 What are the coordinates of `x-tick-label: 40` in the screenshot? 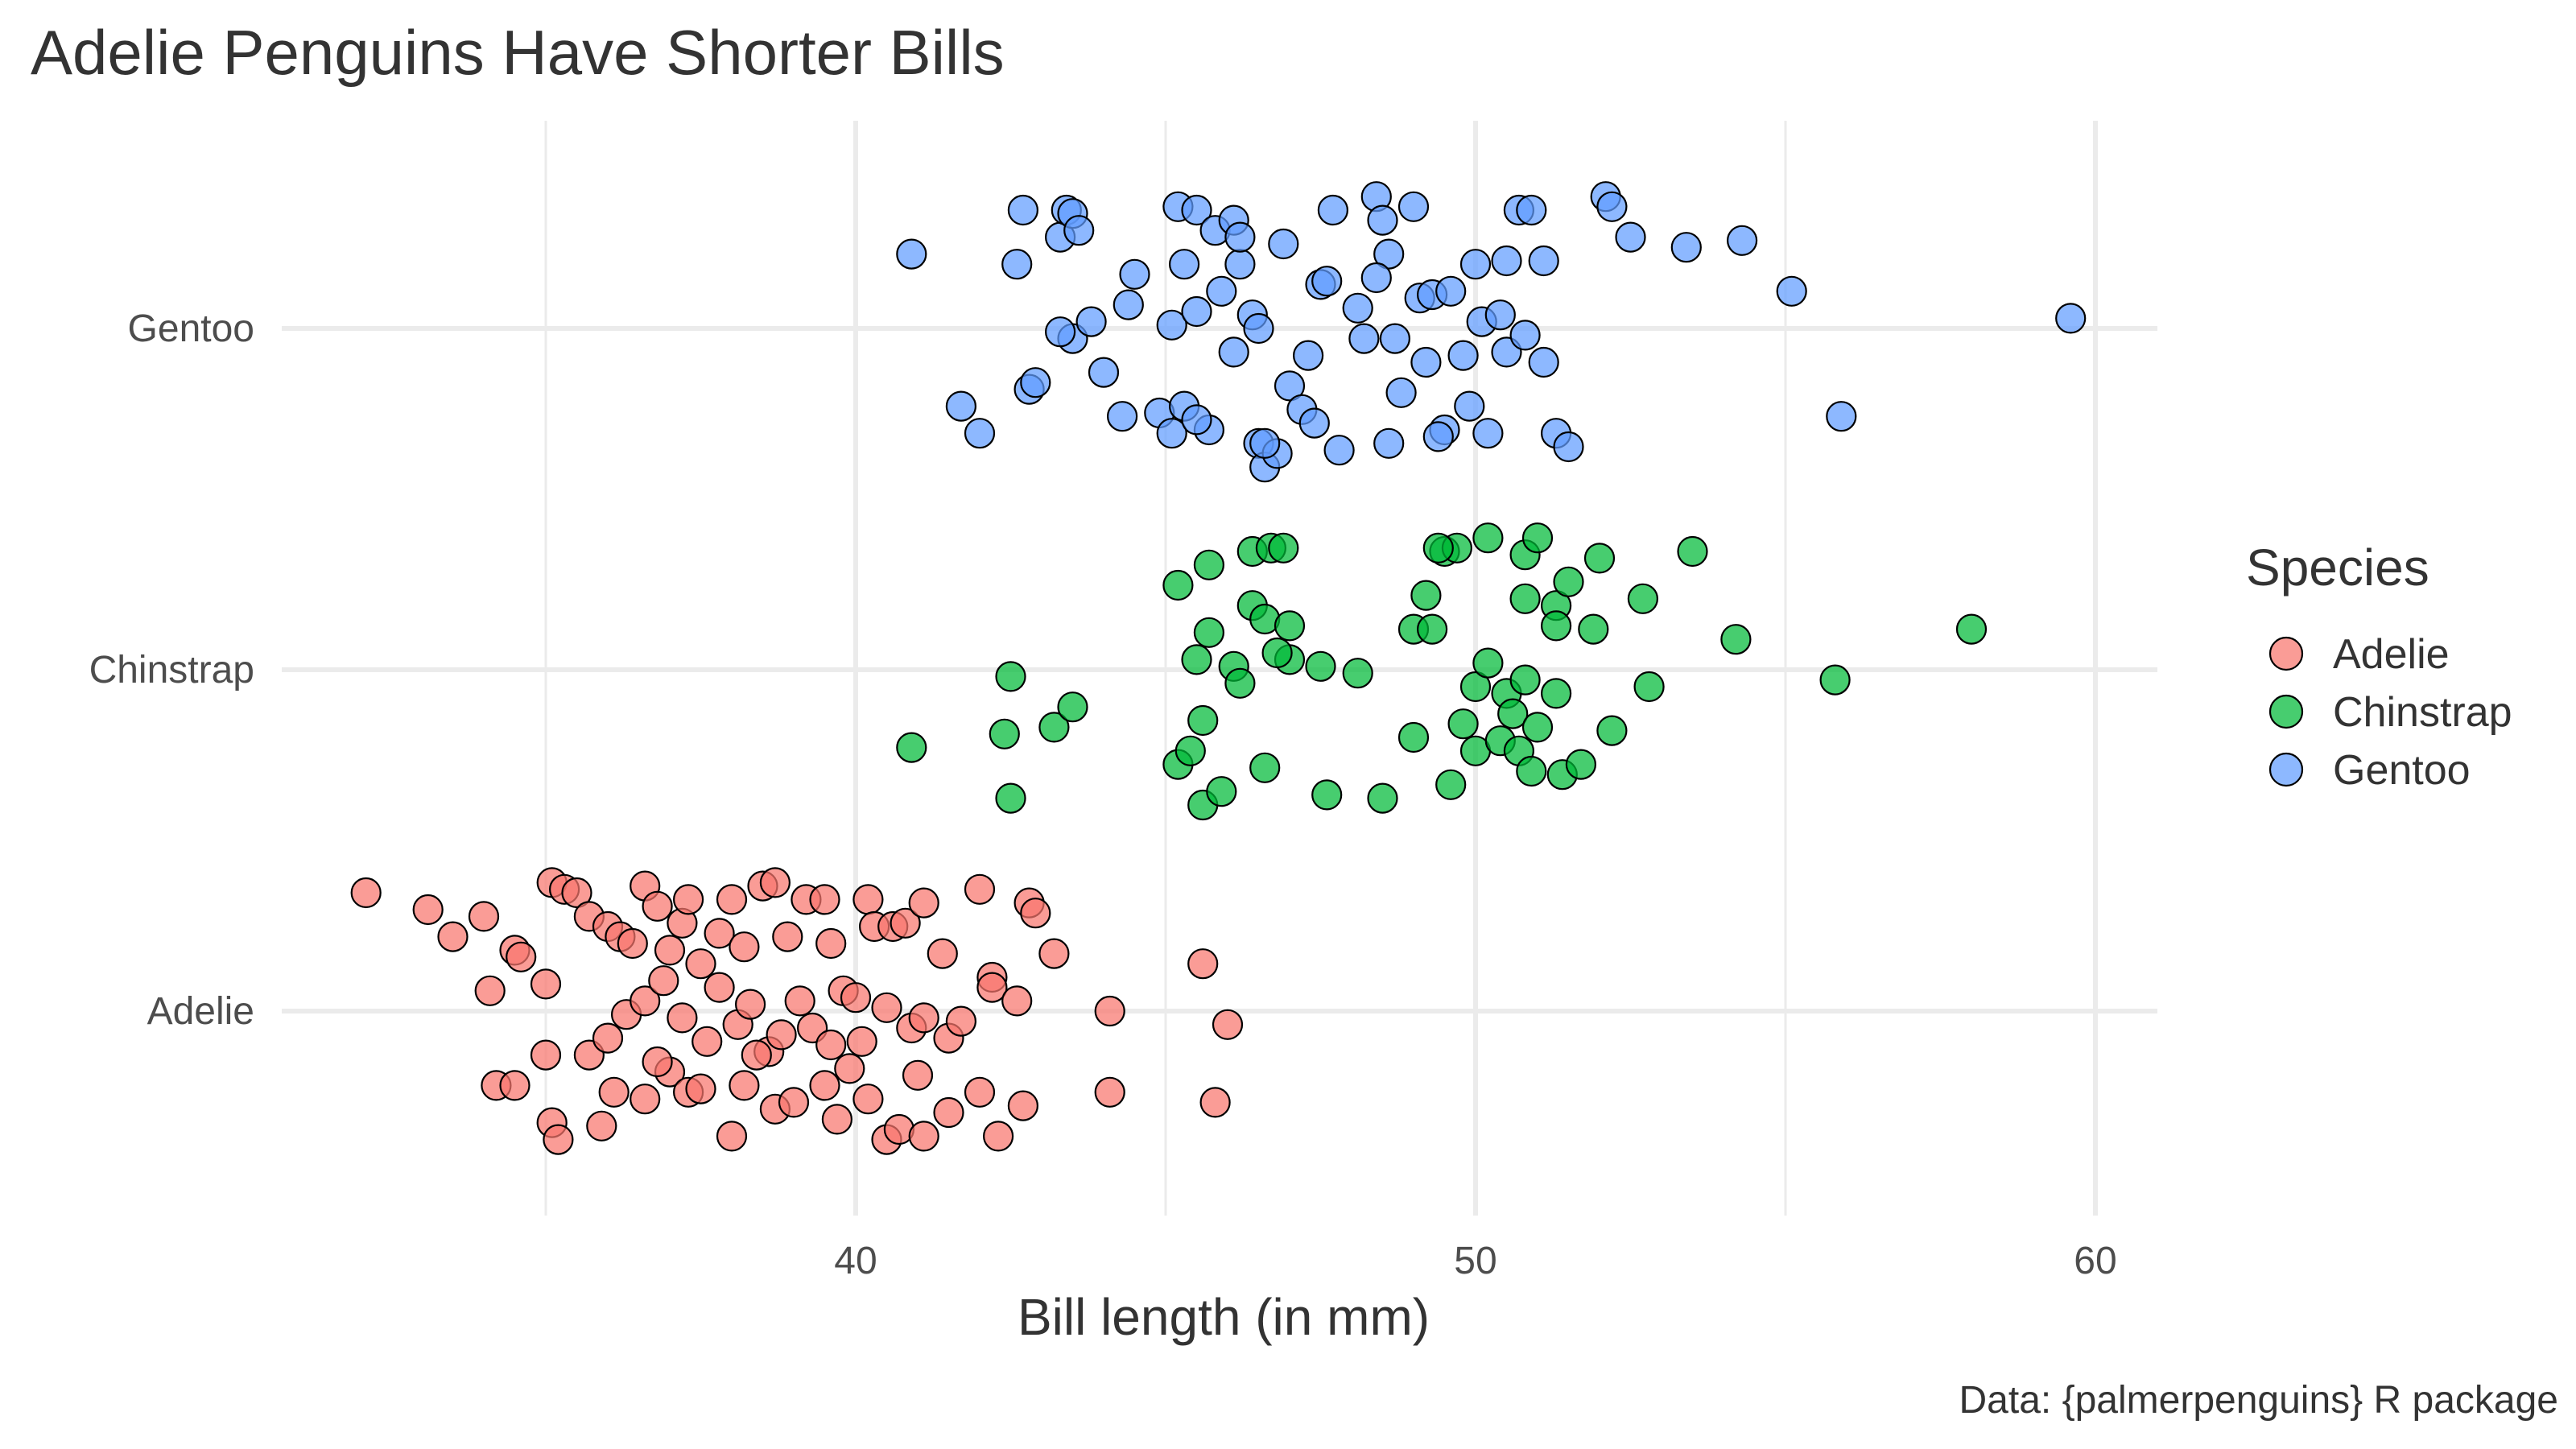 It's located at (855, 1261).